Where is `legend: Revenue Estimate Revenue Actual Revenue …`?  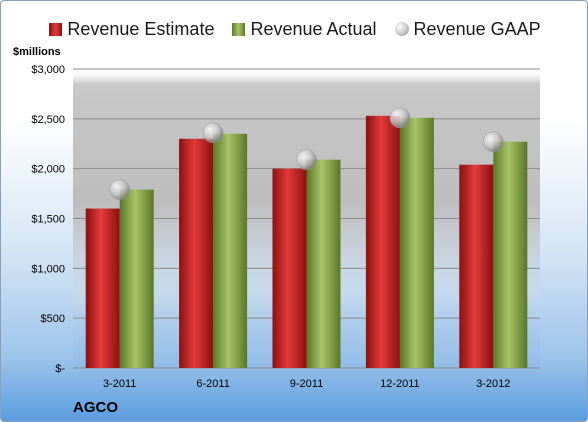 legend: Revenue Estimate Revenue Actual Revenue … is located at coordinates (294, 29).